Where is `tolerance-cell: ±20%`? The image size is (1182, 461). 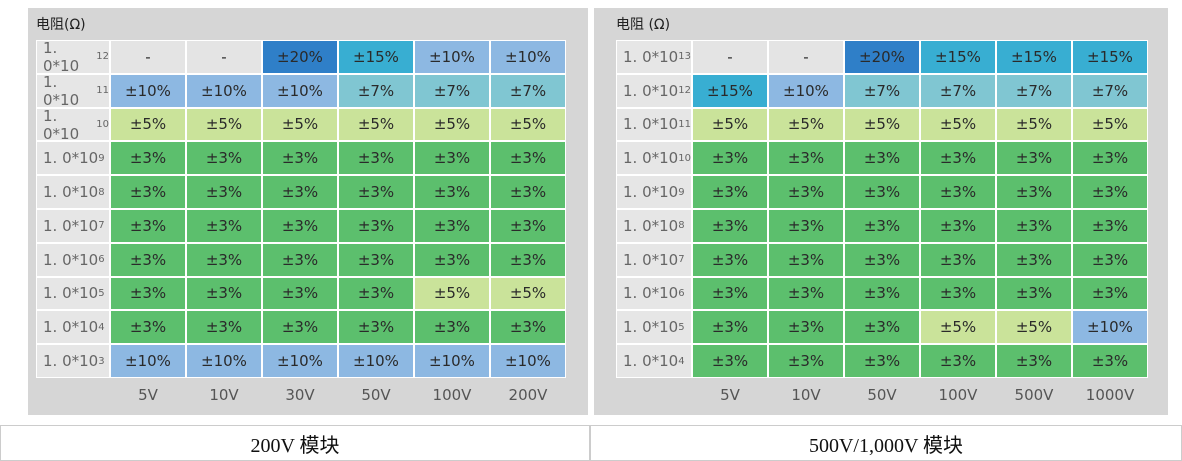 tolerance-cell: ±20% is located at coordinates (882, 57).